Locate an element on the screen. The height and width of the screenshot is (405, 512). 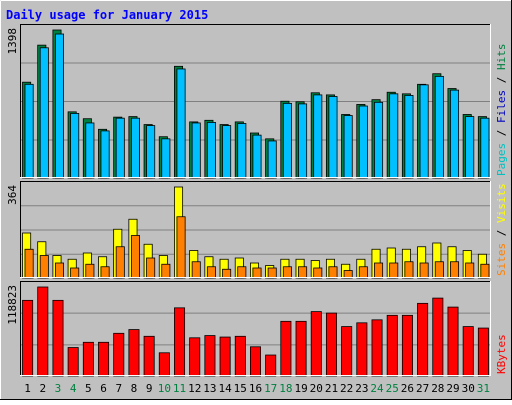
x-tick-label-day-22: 22 is located at coordinates (346, 388).